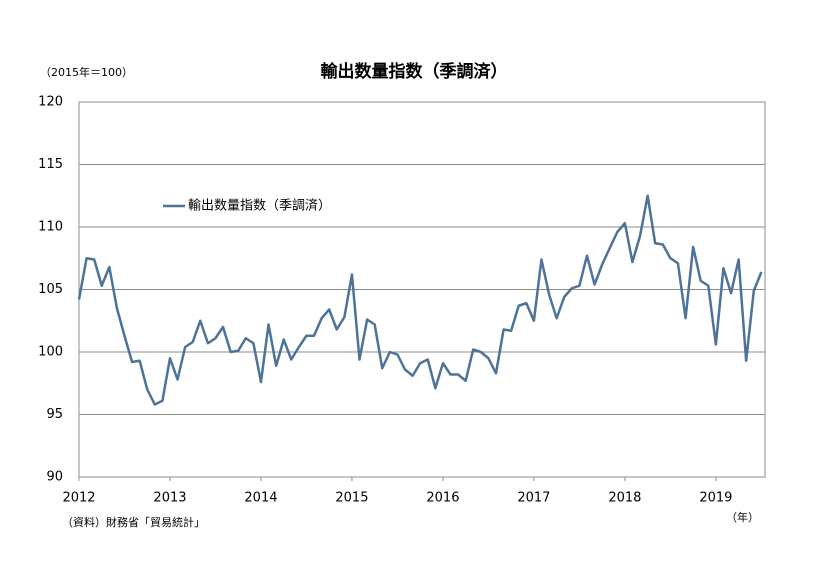 Image resolution: width=828 pixels, height=574 pixels. Describe the element at coordinates (414, 71) in the screenshot. I see `chart-title: 輸出数量指数（季調済）` at that location.